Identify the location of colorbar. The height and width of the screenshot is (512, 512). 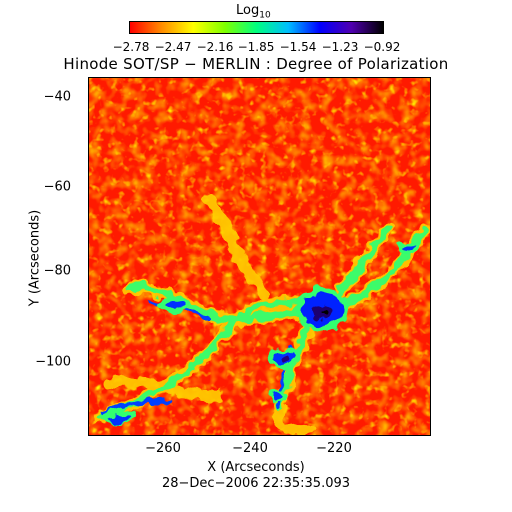
(256, 27).